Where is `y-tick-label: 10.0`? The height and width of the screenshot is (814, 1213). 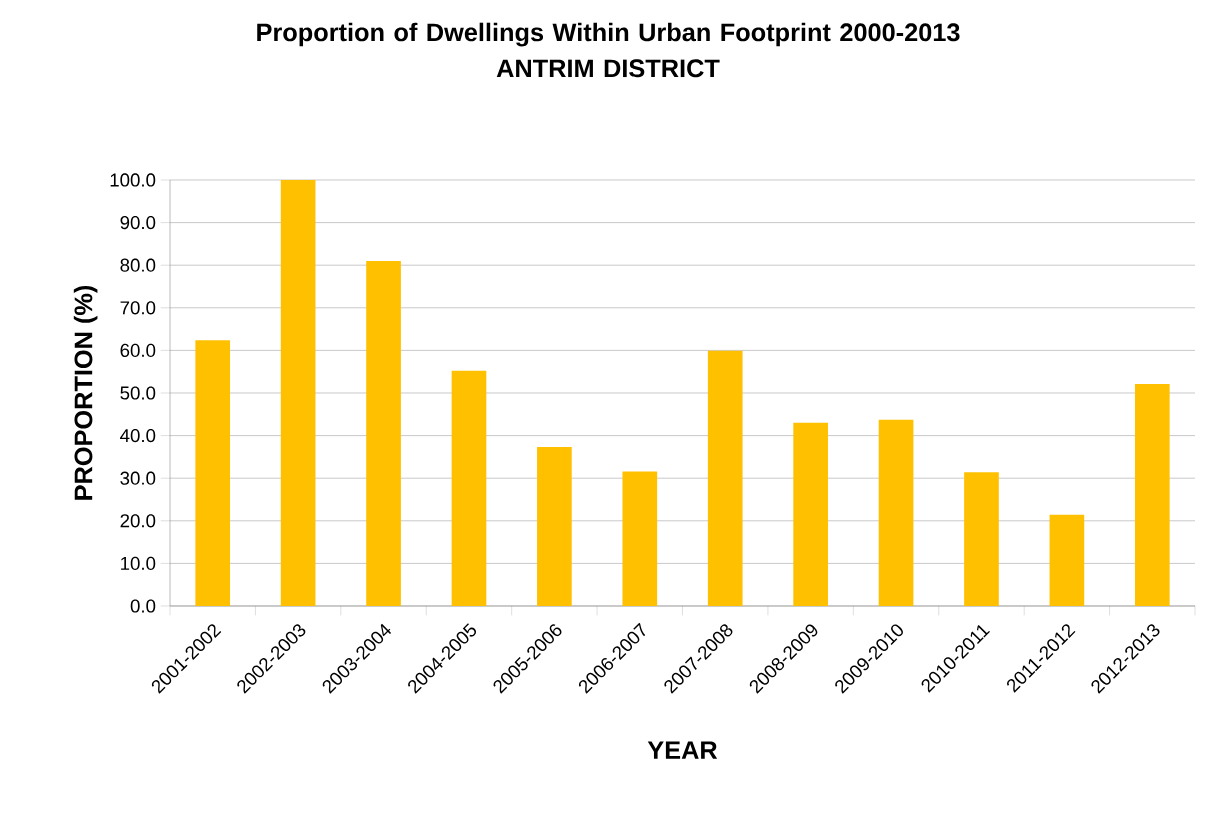
y-tick-label: 10.0 is located at coordinates (138, 563).